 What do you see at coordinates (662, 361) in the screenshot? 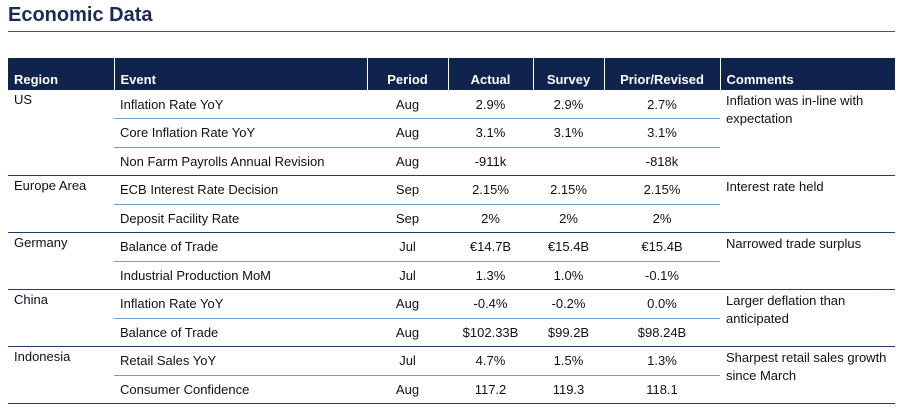
I see `prior-revised-cell: 1.3%` at bounding box center [662, 361].